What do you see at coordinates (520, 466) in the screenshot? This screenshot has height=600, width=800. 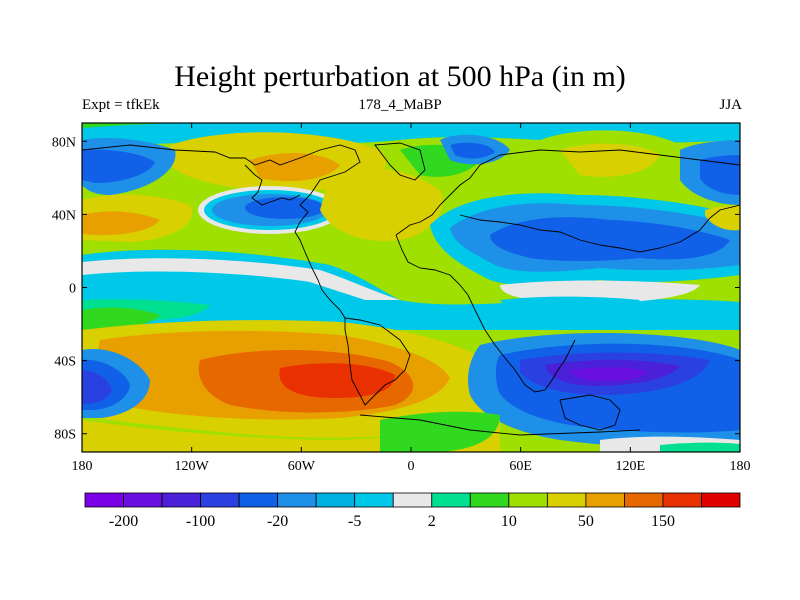 I see `x-tick-label: 60E` at bounding box center [520, 466].